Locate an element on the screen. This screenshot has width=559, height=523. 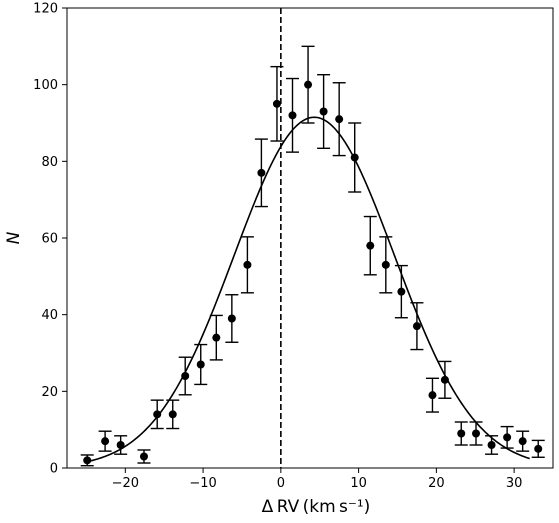
y-axis-label: N is located at coordinates (14, 237).